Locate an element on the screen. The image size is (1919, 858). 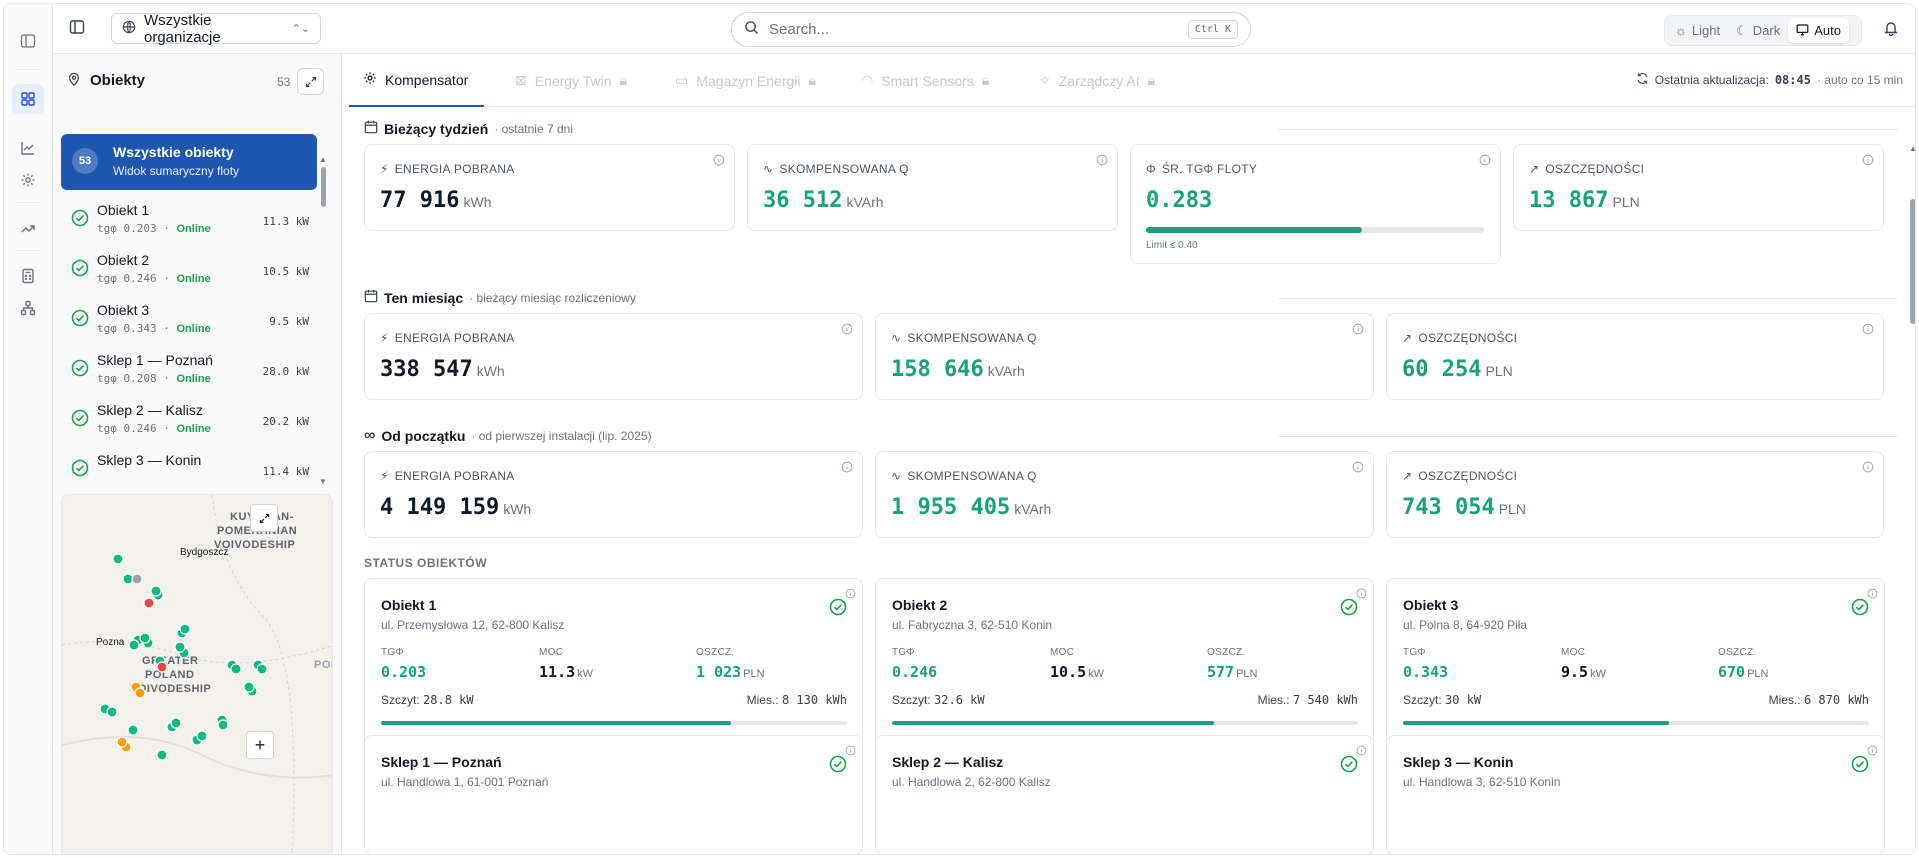
theme-light-button: ☼ Light is located at coordinates (1698, 30).